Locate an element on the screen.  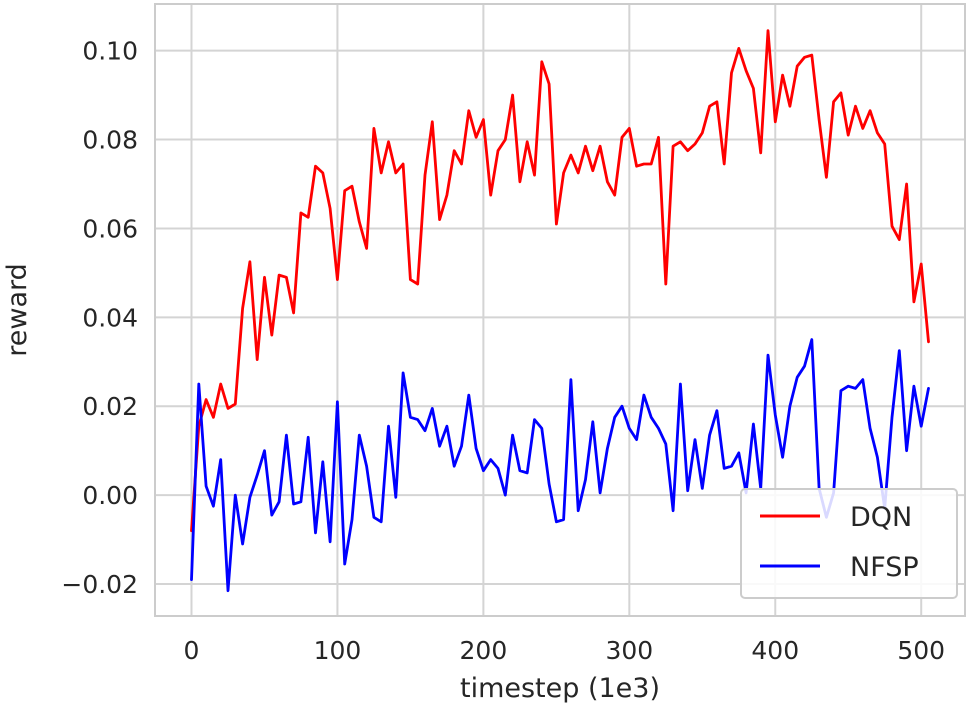
y-tick-label: 0.02 is located at coordinates (110, 406).